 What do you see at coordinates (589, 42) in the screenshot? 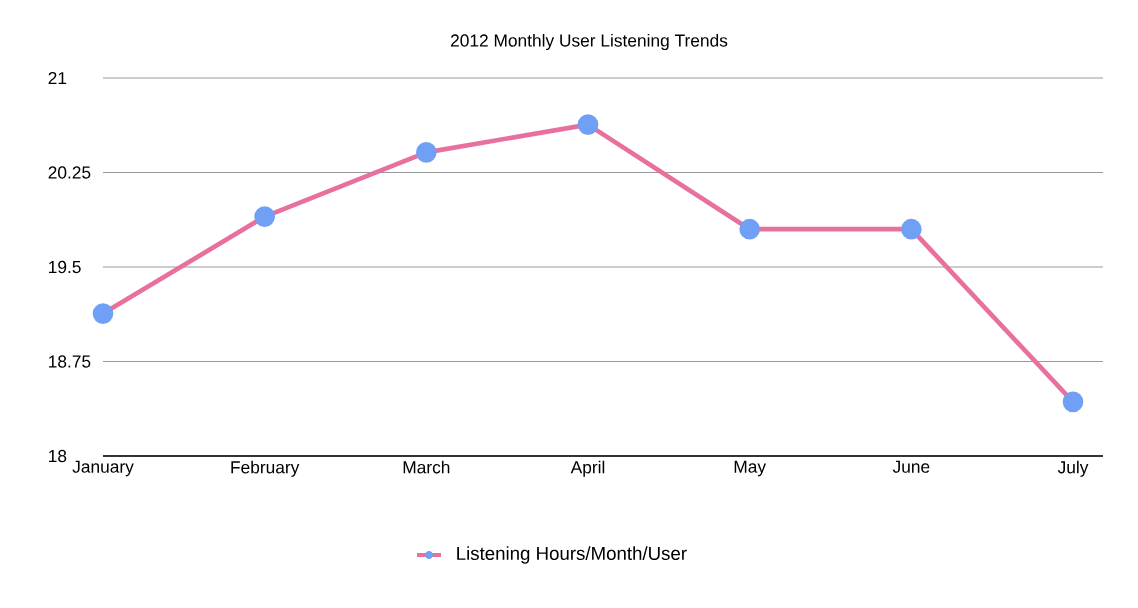
I see `chart-title: 2012 Monthly User Listening Trends` at bounding box center [589, 42].